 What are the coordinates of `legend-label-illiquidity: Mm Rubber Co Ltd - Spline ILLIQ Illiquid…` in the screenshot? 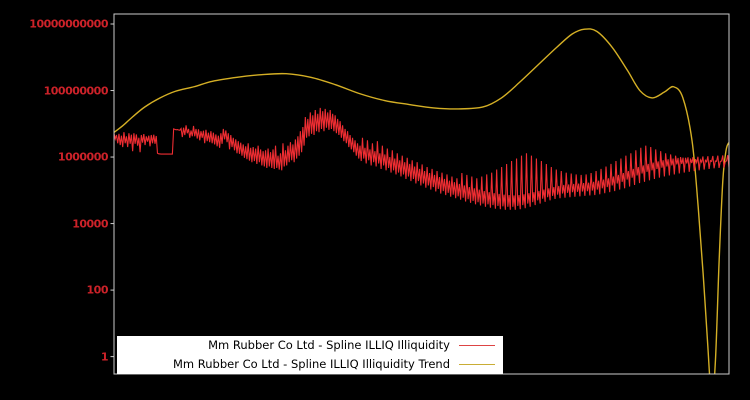 It's located at (329, 345).